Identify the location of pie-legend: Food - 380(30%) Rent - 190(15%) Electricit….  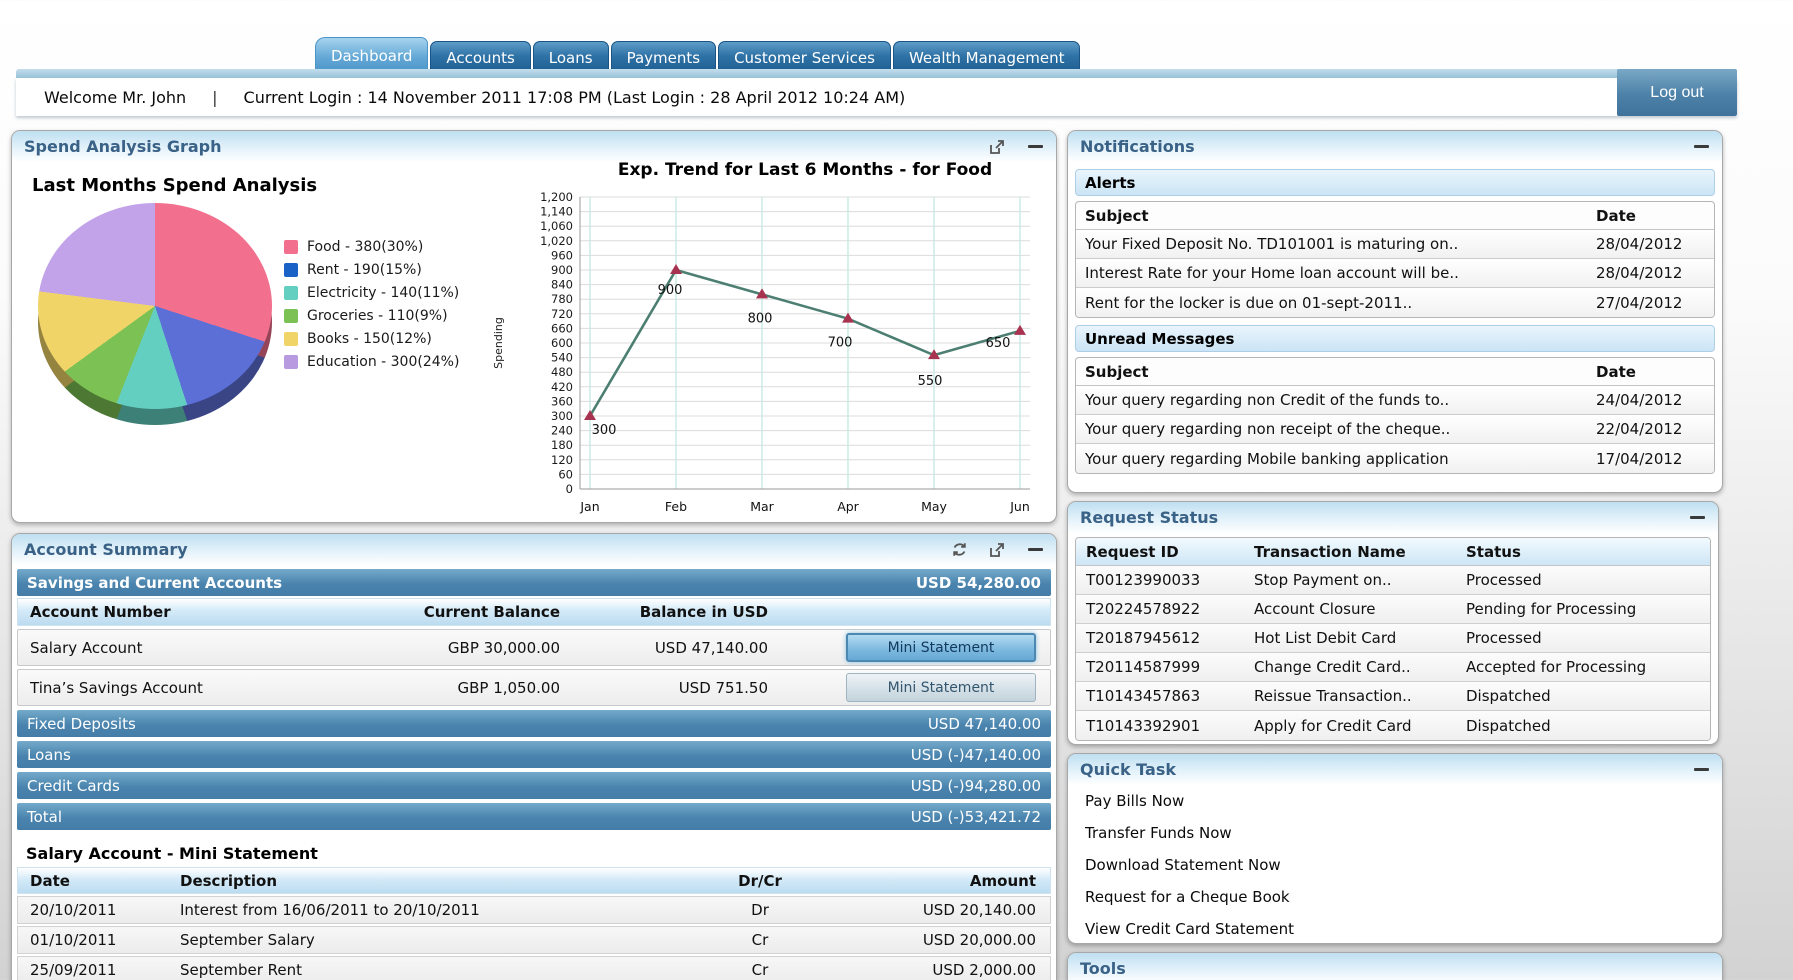
(371, 304).